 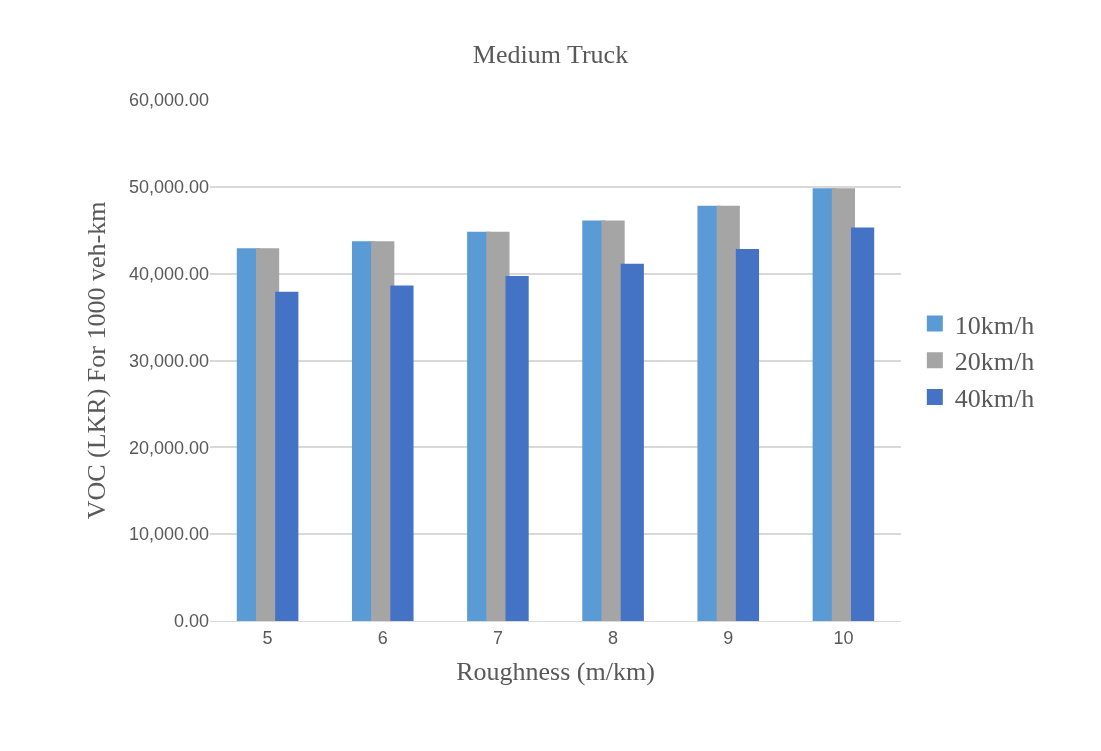 What do you see at coordinates (267, 637) in the screenshot?
I see `x-tick-label: 5` at bounding box center [267, 637].